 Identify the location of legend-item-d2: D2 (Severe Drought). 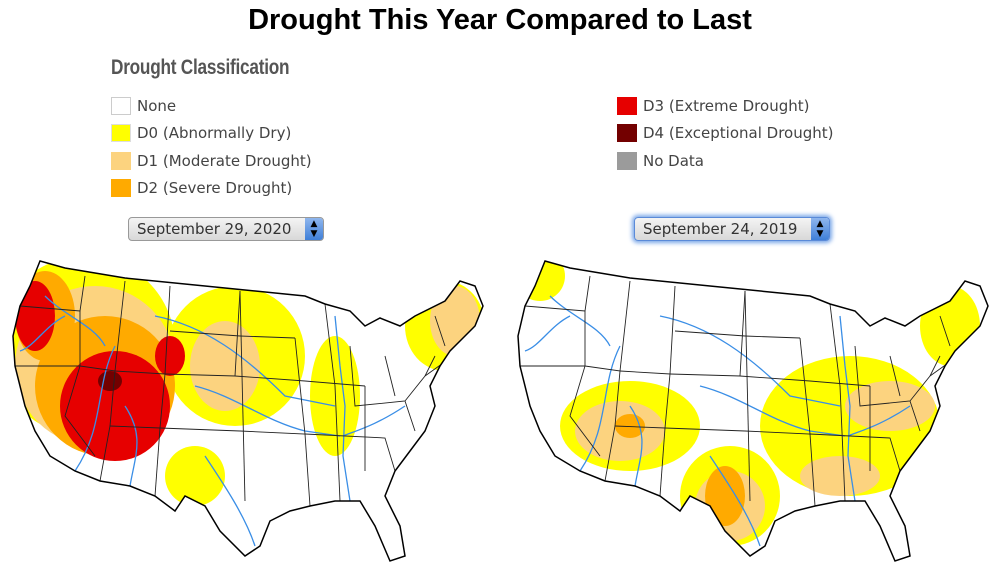
(211, 189).